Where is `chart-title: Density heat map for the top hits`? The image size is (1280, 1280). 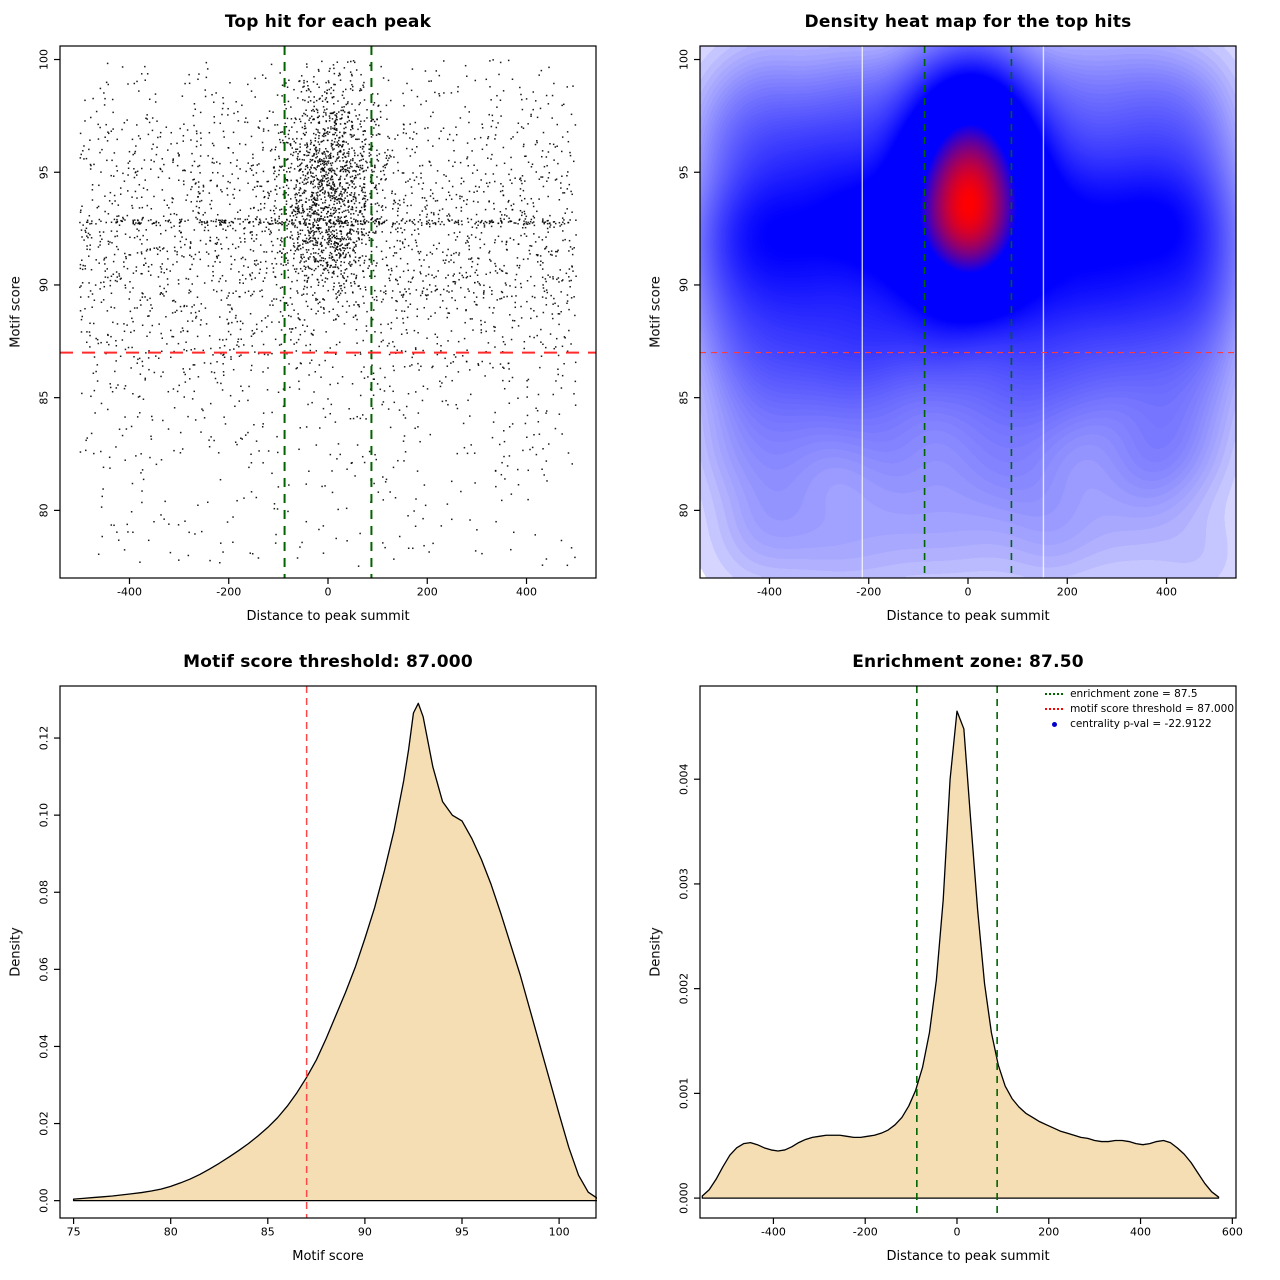
chart-title: Density heat map for the top hits is located at coordinates (968, 22).